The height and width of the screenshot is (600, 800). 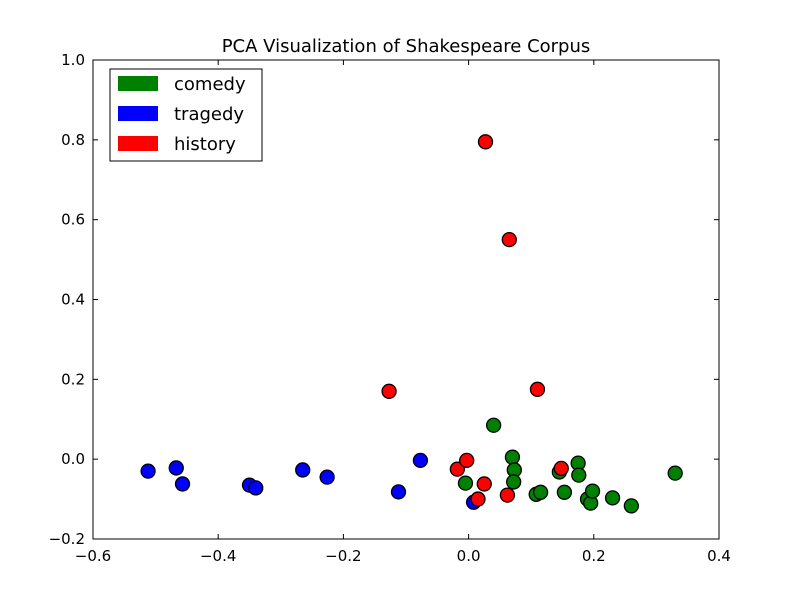 What do you see at coordinates (218, 556) in the screenshot?
I see `x-tick-label: −0.4` at bounding box center [218, 556].